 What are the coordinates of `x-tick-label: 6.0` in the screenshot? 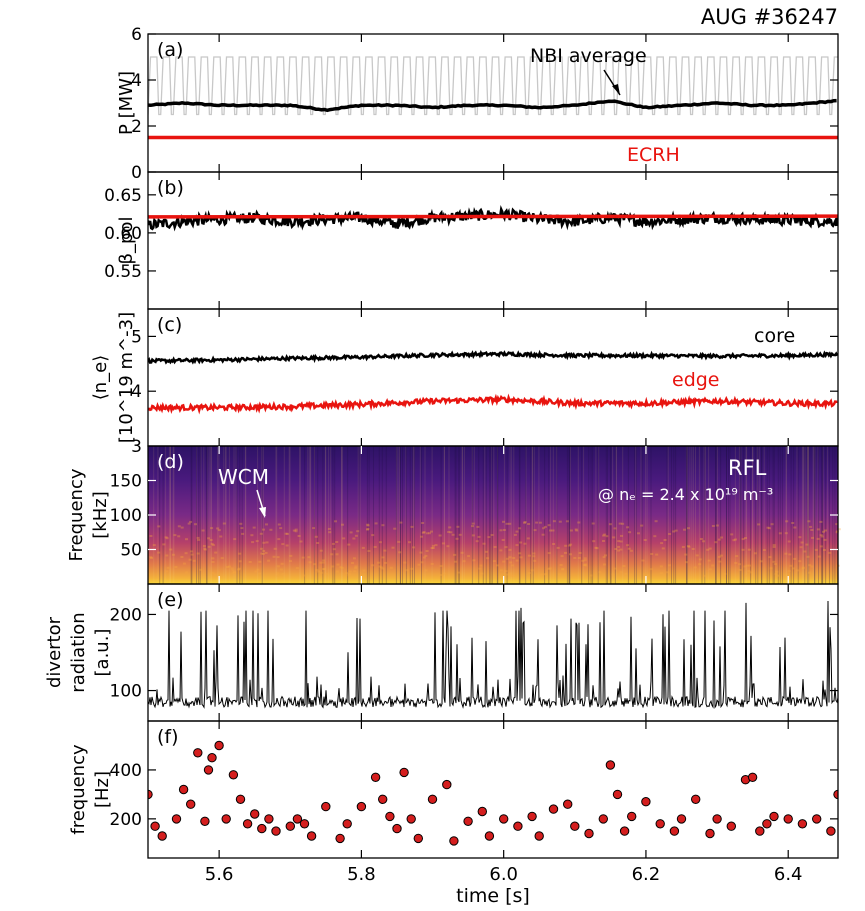 It's located at (503, 874).